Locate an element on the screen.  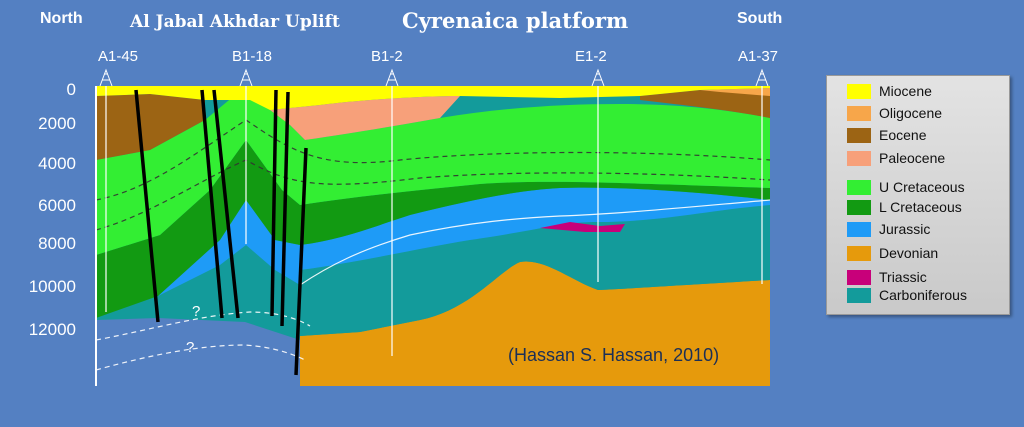
depth-label-2000: 2000 is located at coordinates (57, 123).